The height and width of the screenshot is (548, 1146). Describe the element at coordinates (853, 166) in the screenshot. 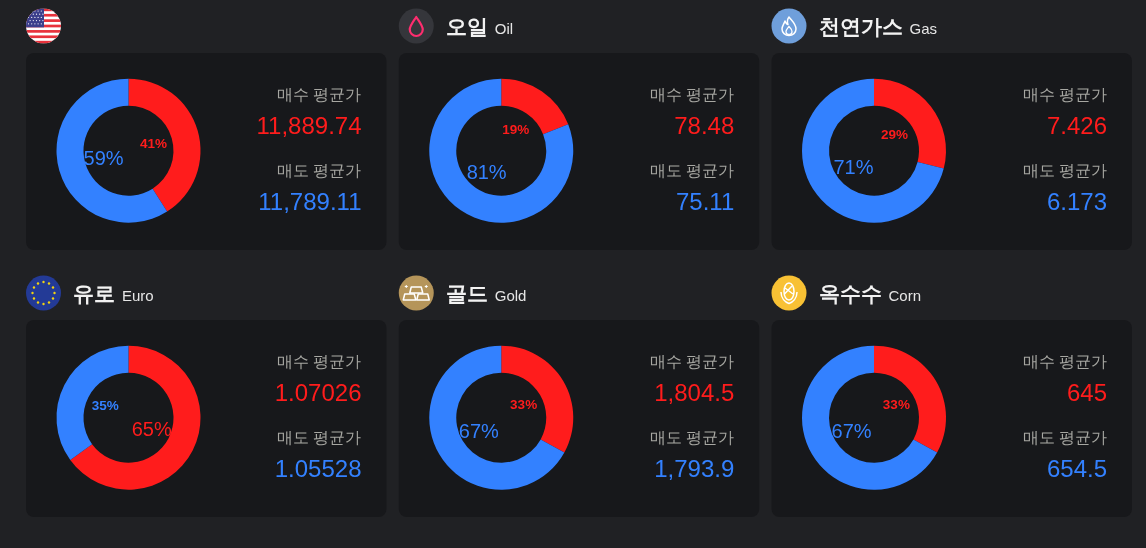

I see `data-label: 71%` at that location.